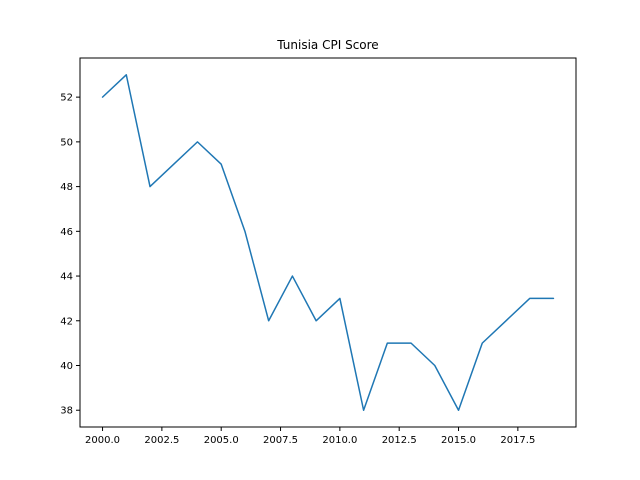 Image resolution: width=640 pixels, height=480 pixels. I want to click on y-tick-label: 44, so click(66, 277).